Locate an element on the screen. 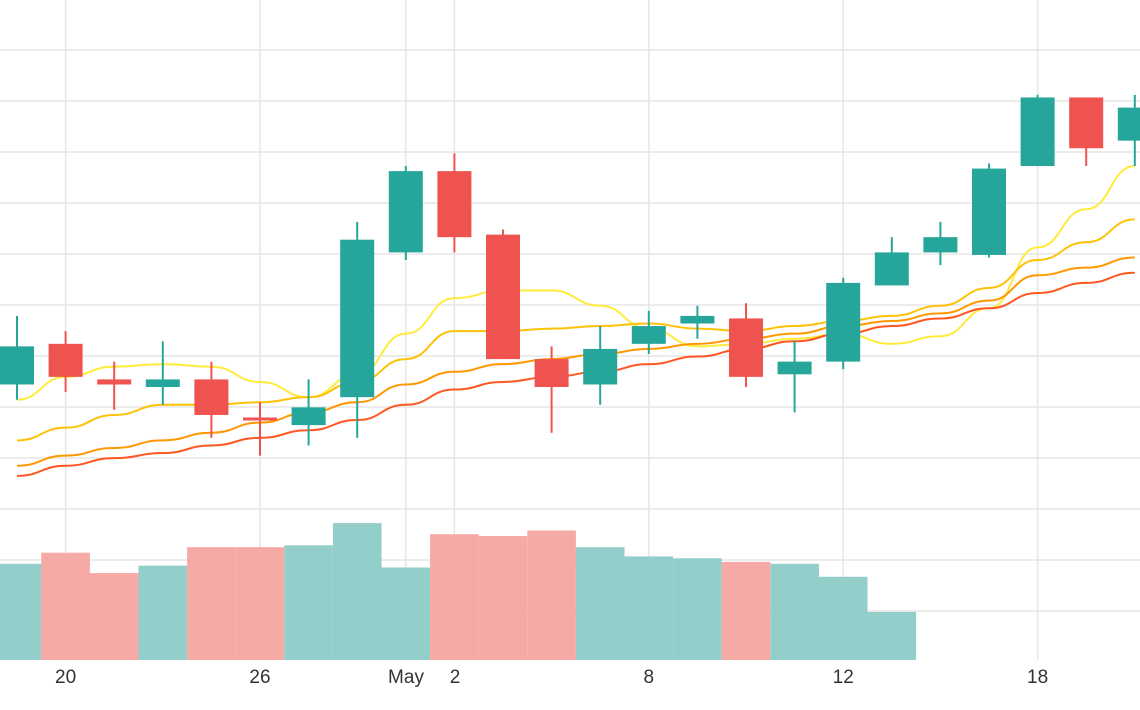  x-tick-label: 12 is located at coordinates (843, 677).